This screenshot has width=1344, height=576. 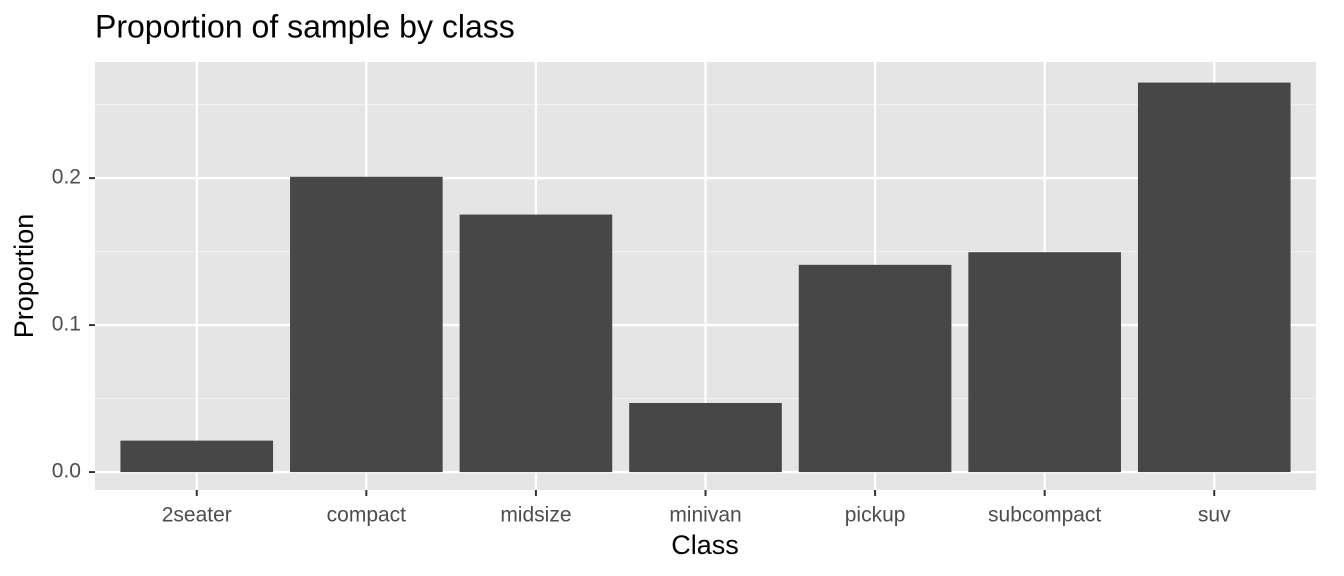 I want to click on x-tick-label: pickup, so click(x=875, y=515).